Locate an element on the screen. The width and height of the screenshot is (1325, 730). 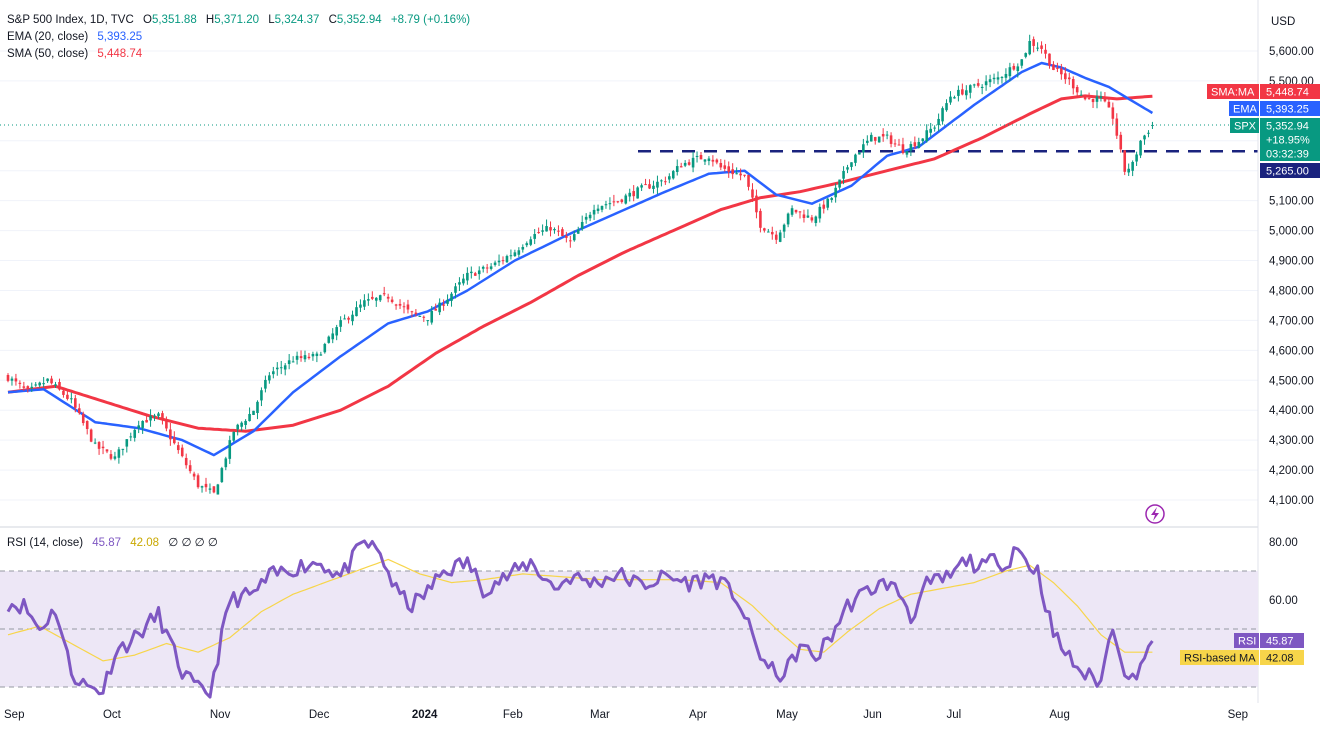
symbol-title: S&P 500 Index, 1D, TVC is located at coordinates (70, 20).